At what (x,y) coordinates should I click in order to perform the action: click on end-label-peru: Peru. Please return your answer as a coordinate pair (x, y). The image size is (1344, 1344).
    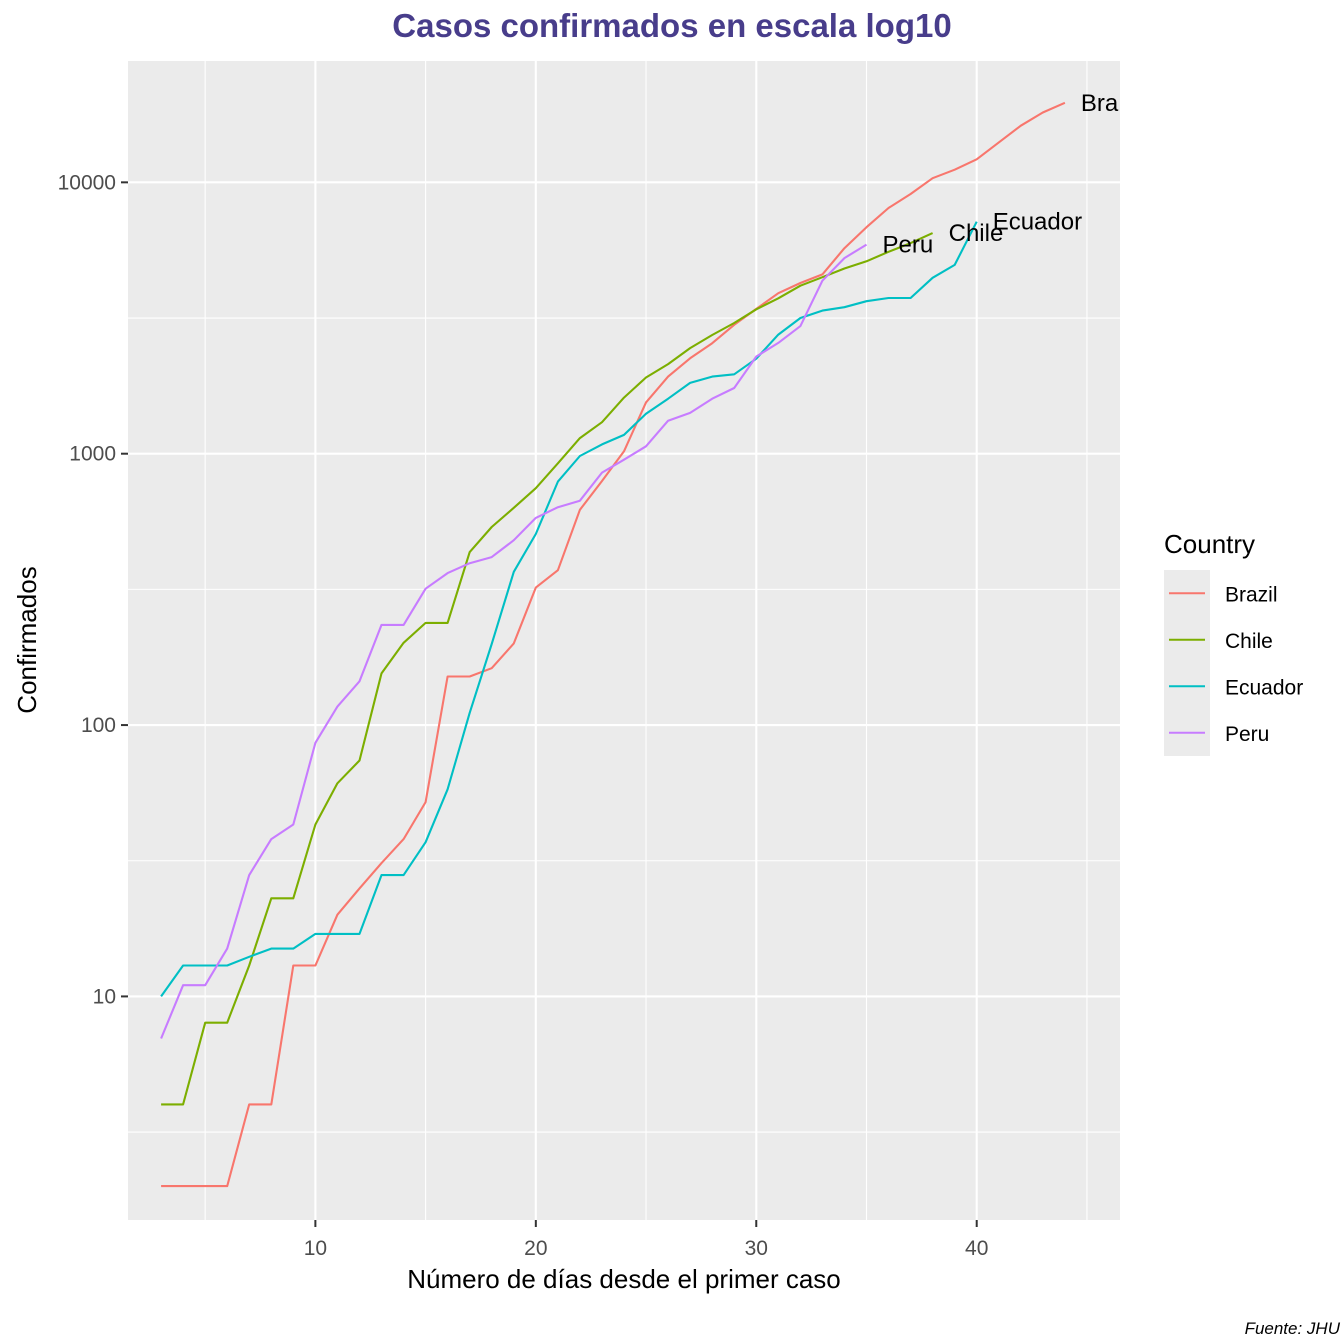
    Looking at the image, I should click on (907, 245).